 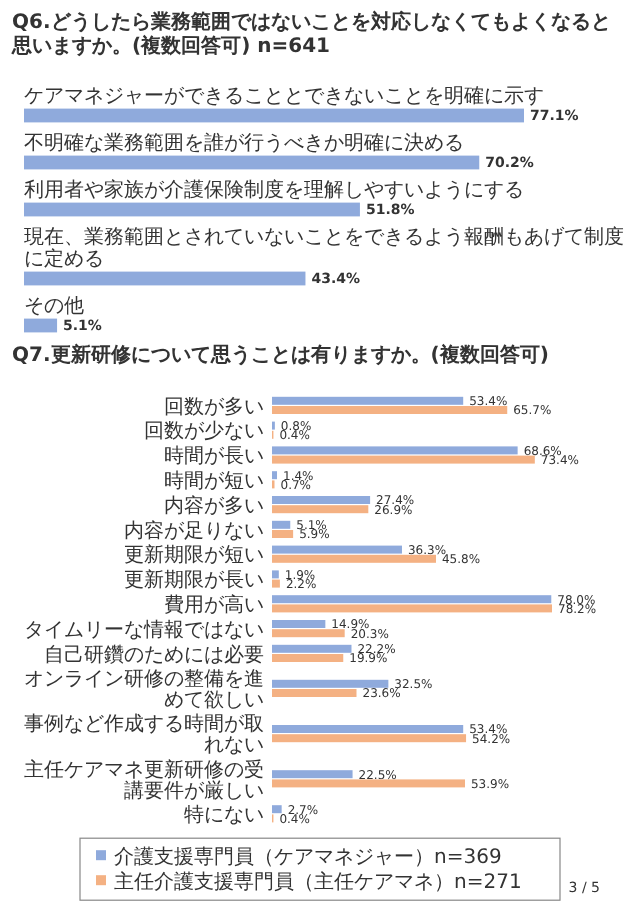 I want to click on y-tick-label: 時間が短い, so click(x=214, y=481).